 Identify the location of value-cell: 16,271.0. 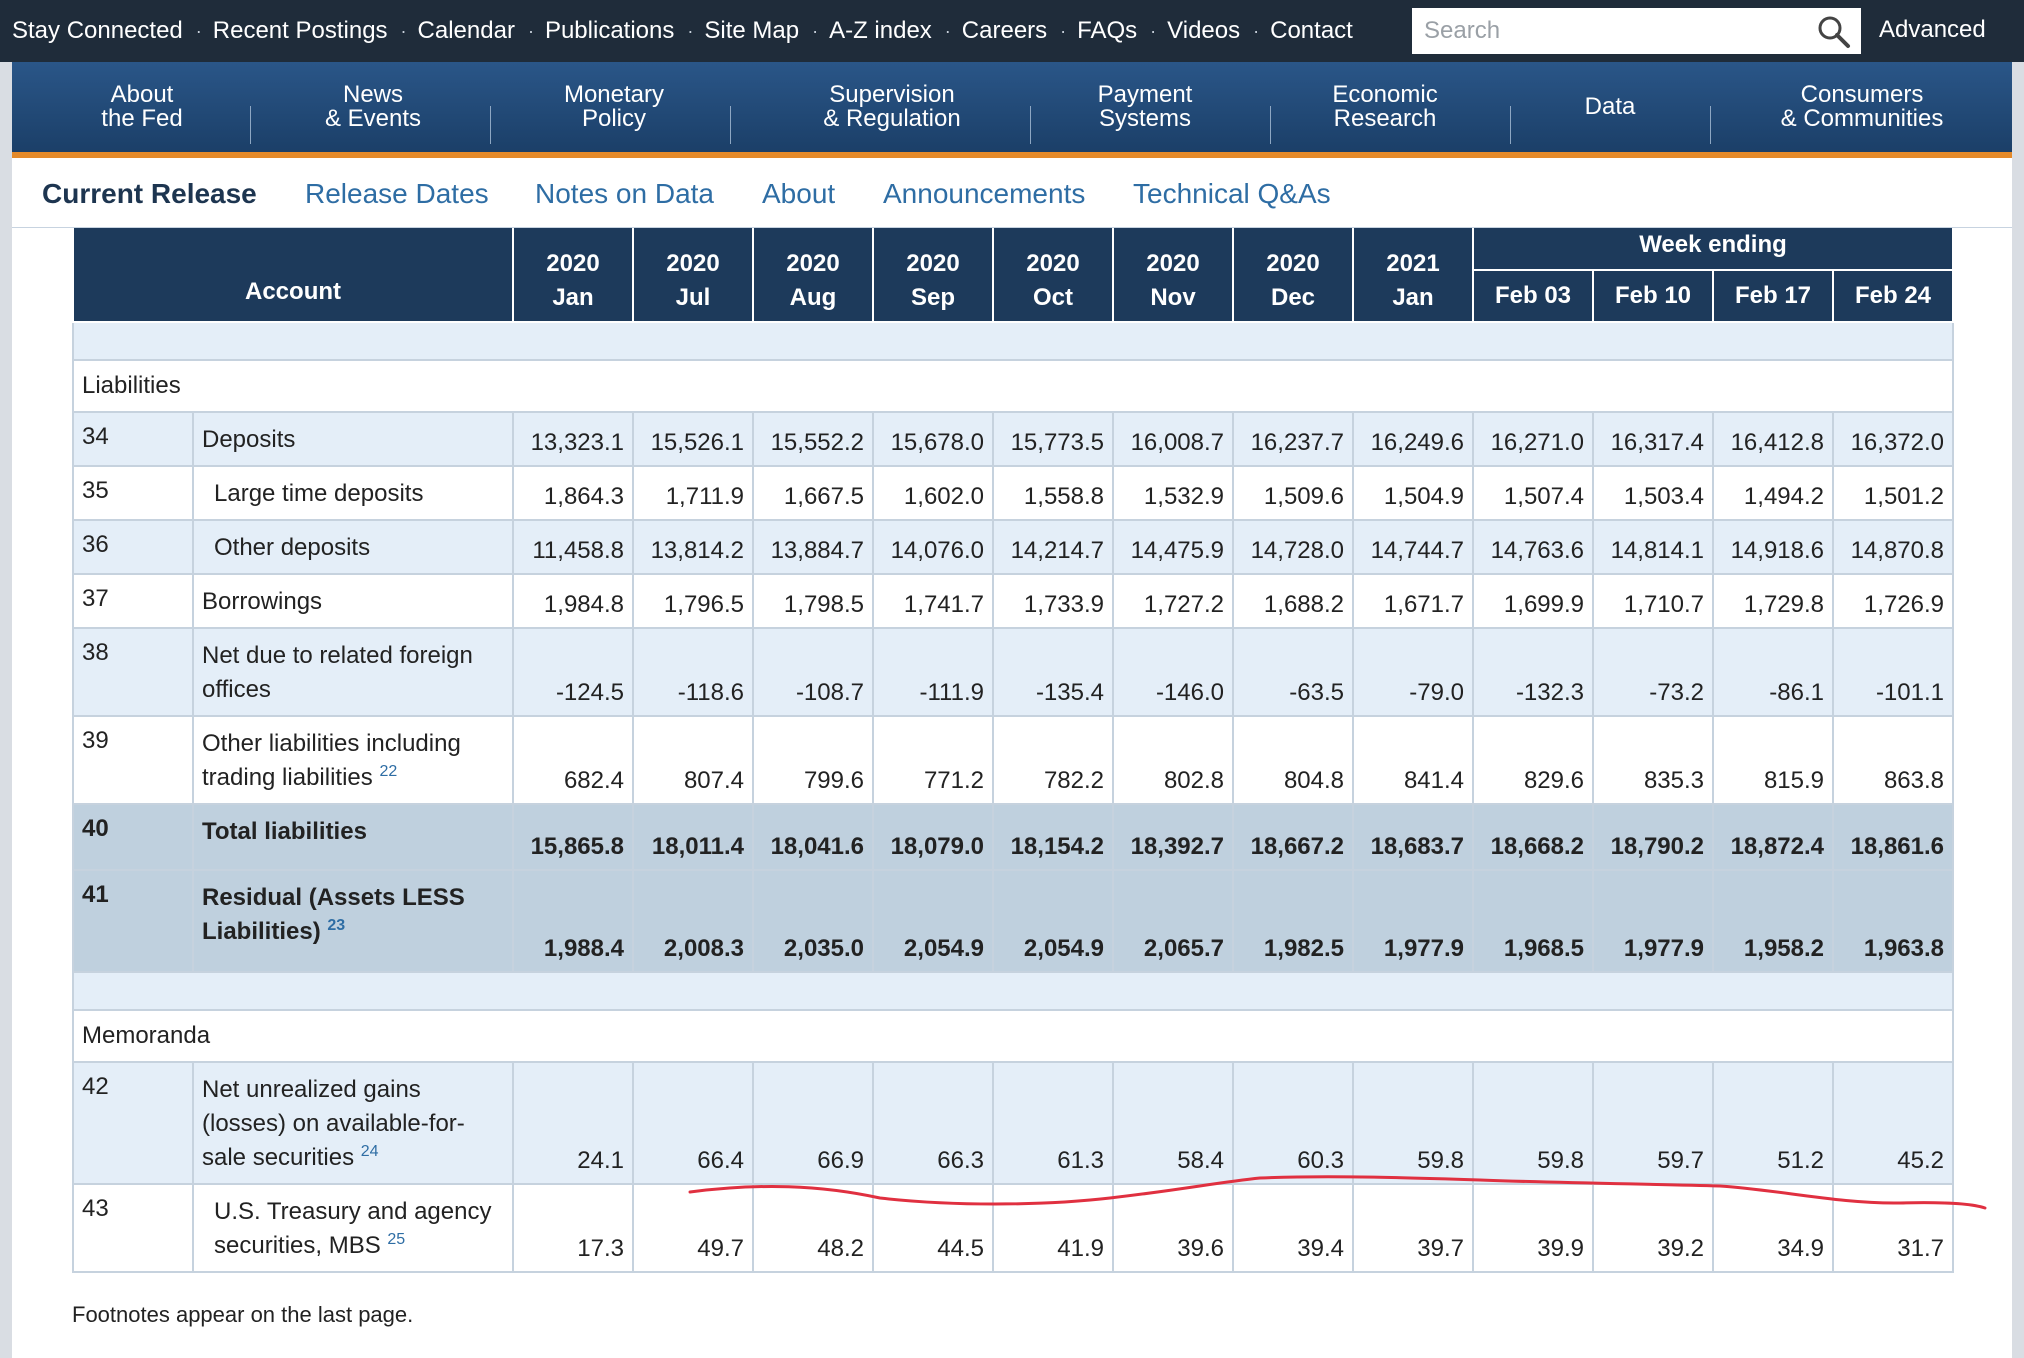
(1533, 439).